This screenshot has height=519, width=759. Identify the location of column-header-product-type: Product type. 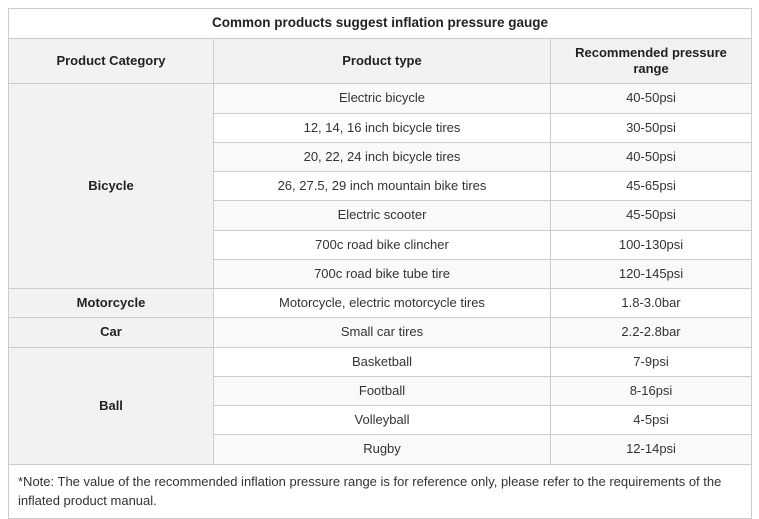
(382, 61).